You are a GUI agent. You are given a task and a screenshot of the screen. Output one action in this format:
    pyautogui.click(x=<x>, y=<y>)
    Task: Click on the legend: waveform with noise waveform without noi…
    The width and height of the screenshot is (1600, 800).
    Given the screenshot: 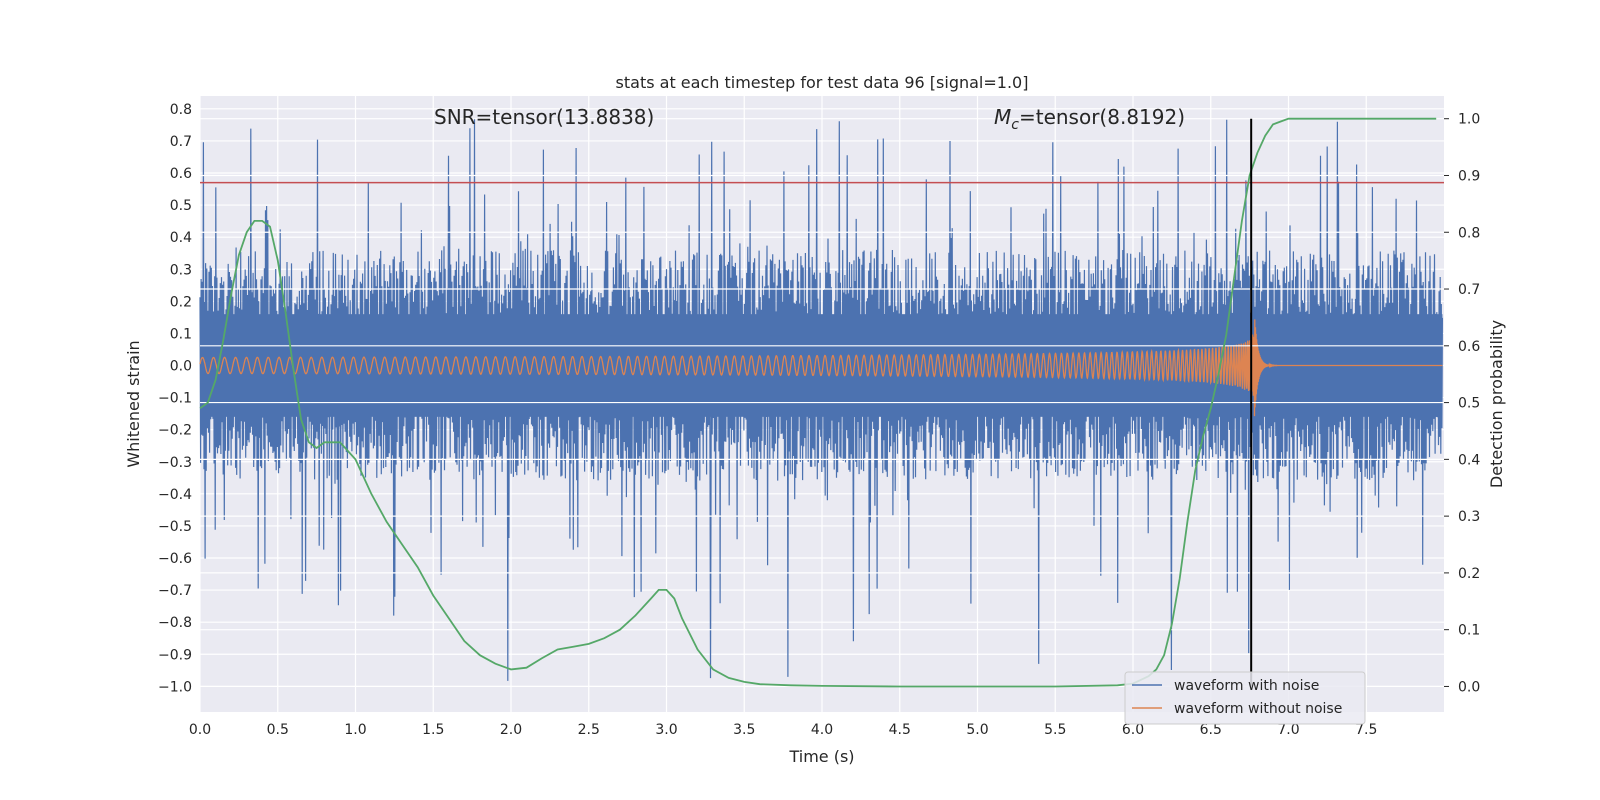 What is the action you would take?
    pyautogui.click(x=1245, y=698)
    